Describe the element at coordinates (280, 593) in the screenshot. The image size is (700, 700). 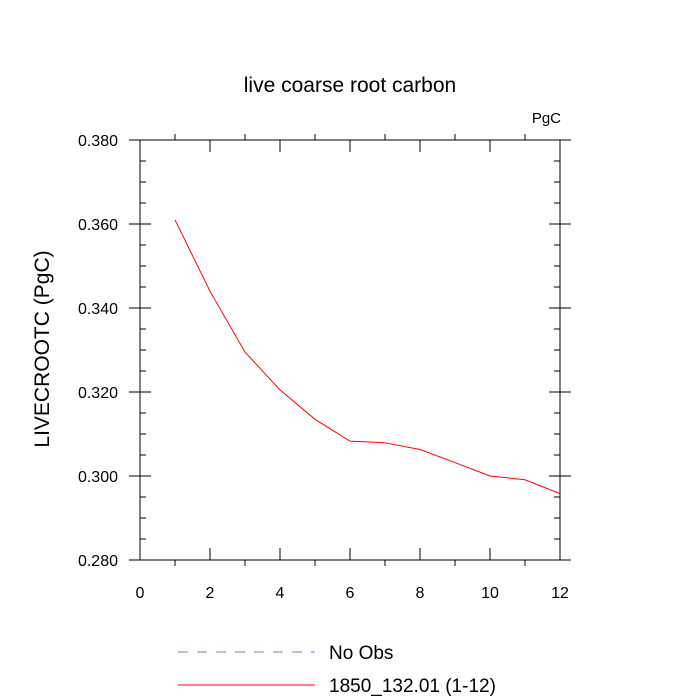
I see `x-tick-label: 4` at that location.